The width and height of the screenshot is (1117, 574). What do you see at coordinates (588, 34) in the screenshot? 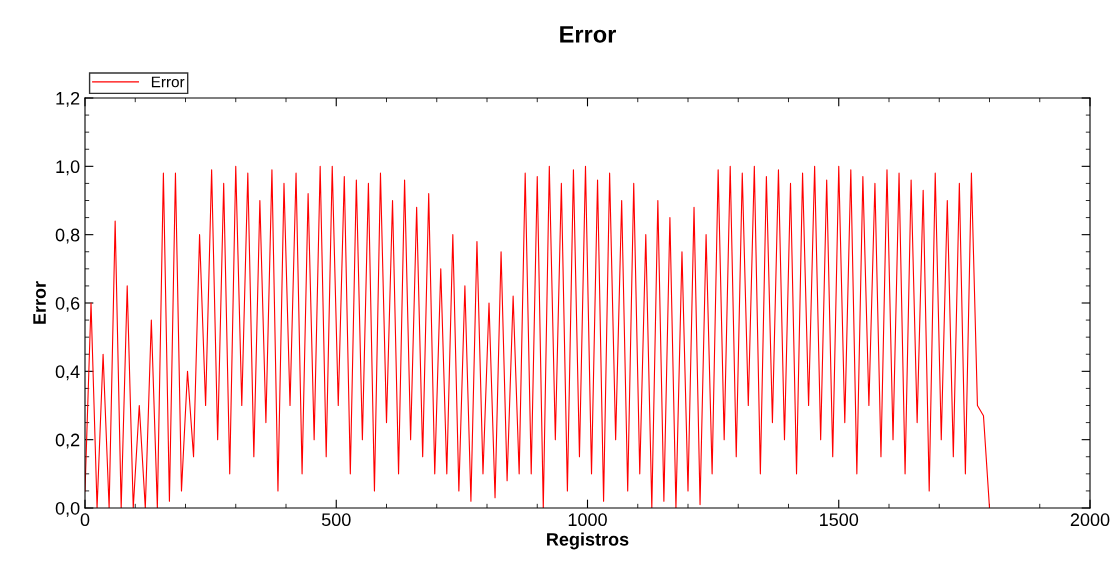
I see `chart-title: Error` at bounding box center [588, 34].